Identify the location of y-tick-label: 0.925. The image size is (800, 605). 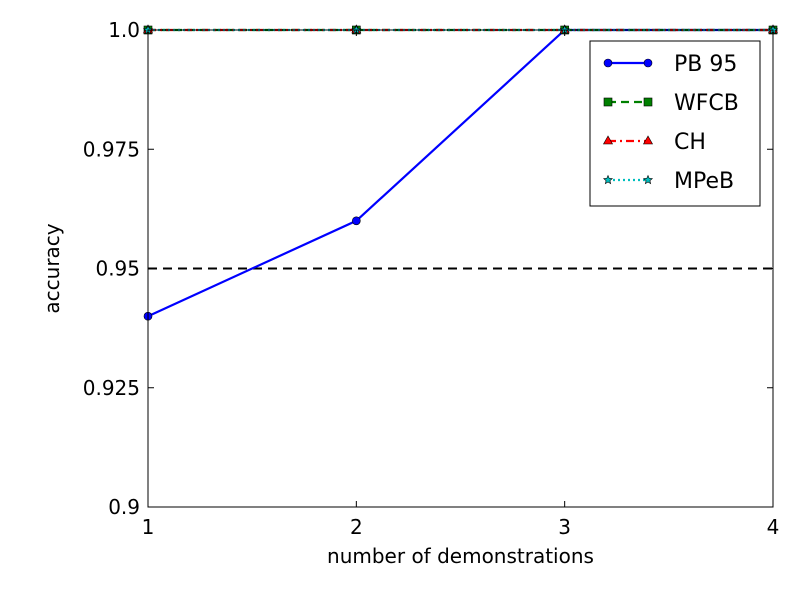
(111, 388).